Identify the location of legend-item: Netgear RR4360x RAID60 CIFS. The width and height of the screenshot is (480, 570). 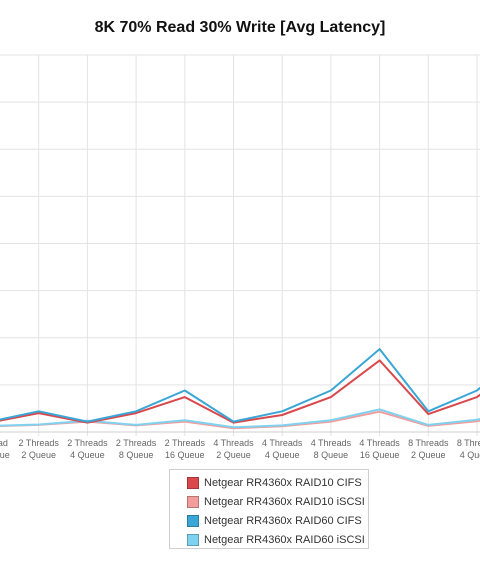
(269, 520).